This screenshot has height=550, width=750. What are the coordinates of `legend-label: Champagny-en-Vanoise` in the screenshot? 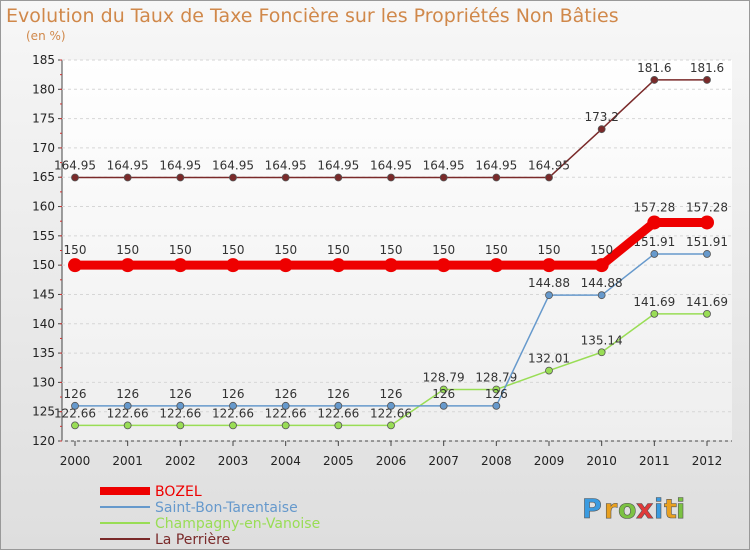 It's located at (237, 524).